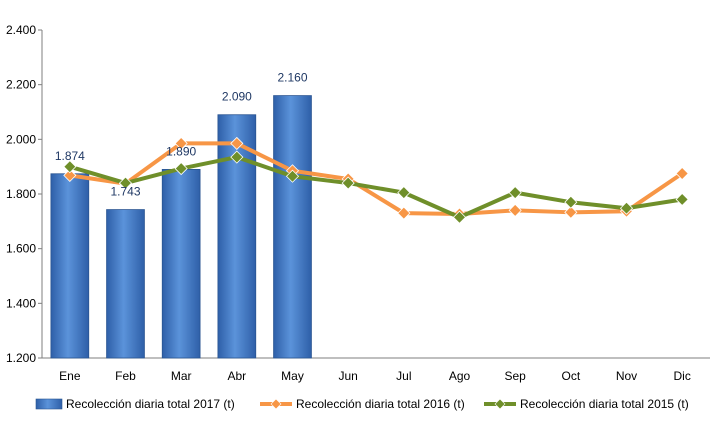  Describe the element at coordinates (403, 376) in the screenshot. I see `x-tick-label: Jul` at that location.